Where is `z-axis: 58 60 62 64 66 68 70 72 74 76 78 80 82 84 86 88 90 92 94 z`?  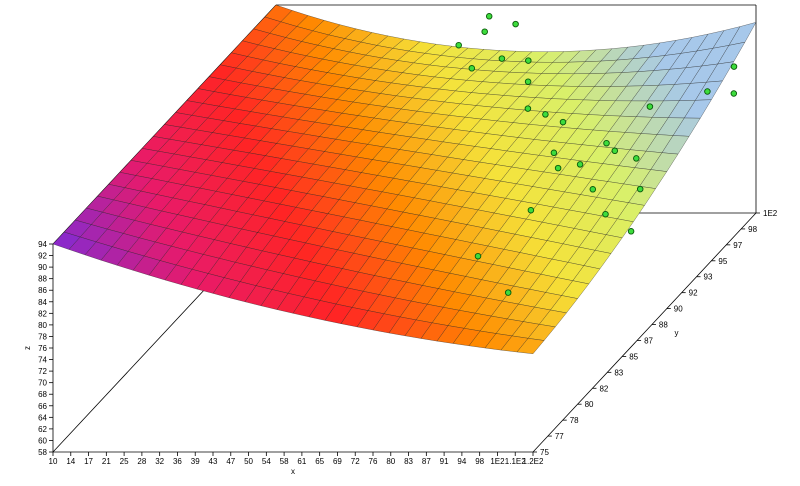
z-axis: 58 60 62 64 66 68 70 72 74 76 78 80 82 84 86 88 90 92 94 z is located at coordinates (38, 348).